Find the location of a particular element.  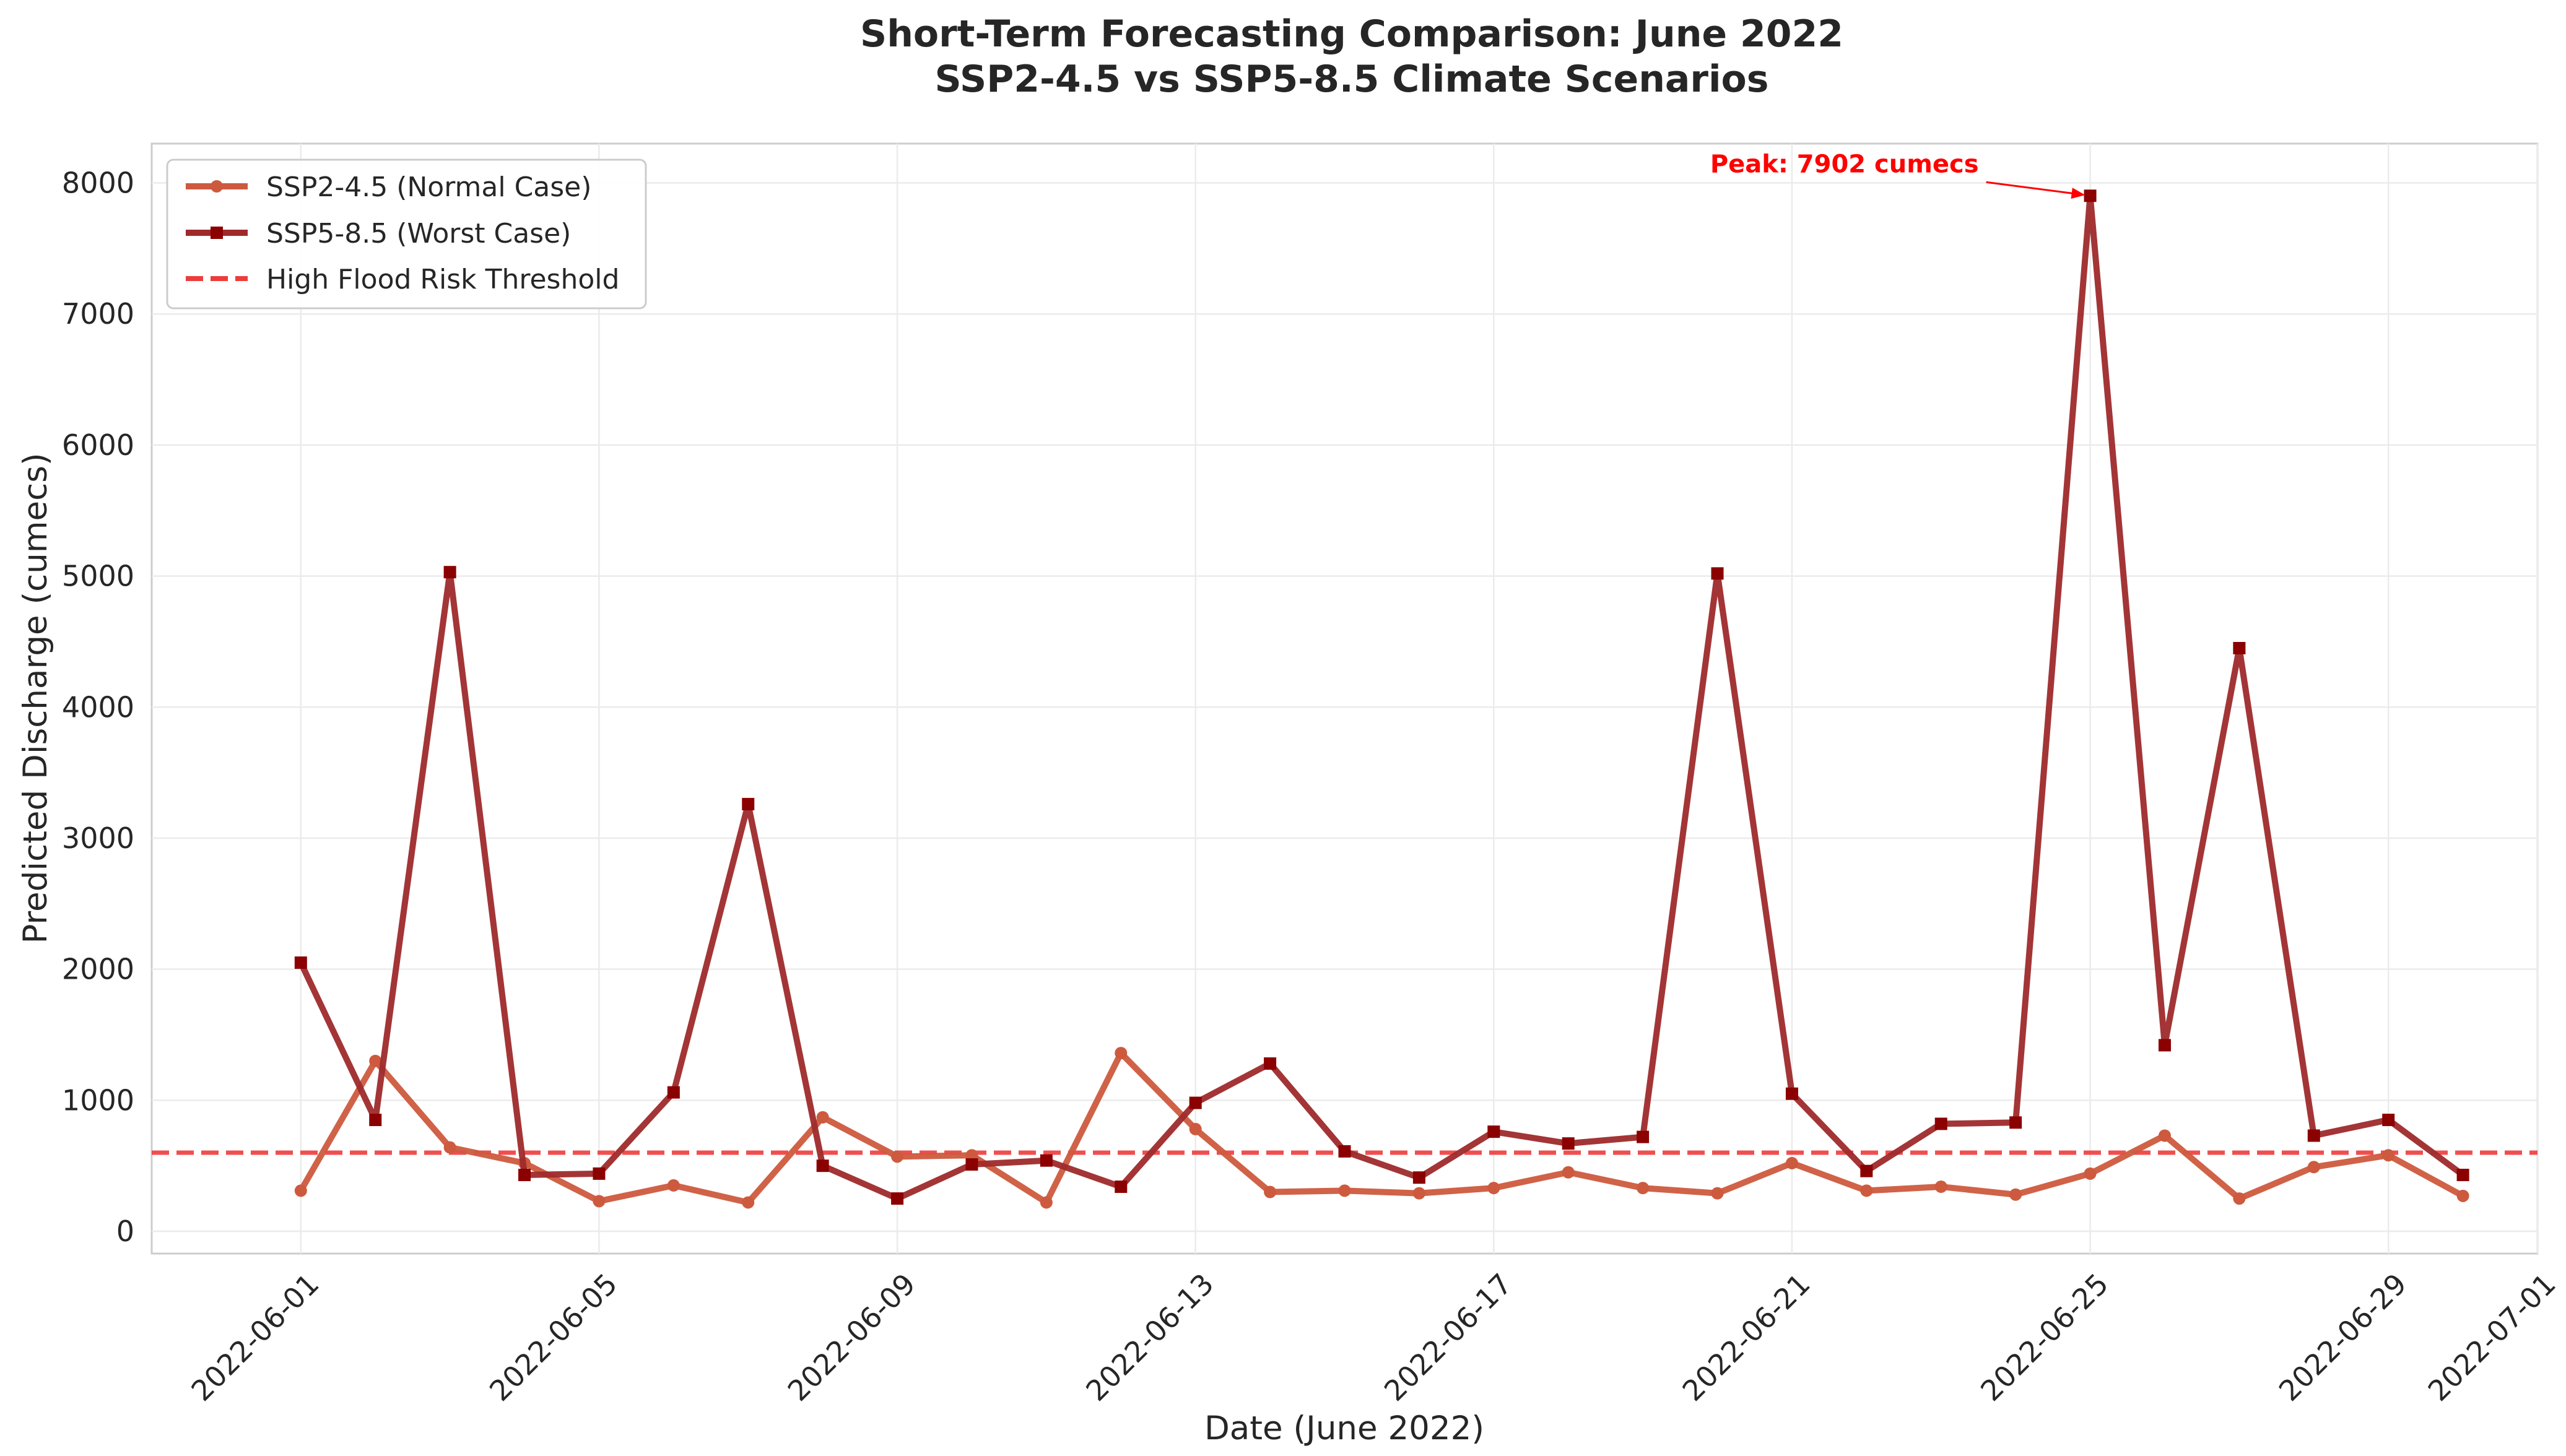

peak-arrow-head is located at coordinates (2078, 194).